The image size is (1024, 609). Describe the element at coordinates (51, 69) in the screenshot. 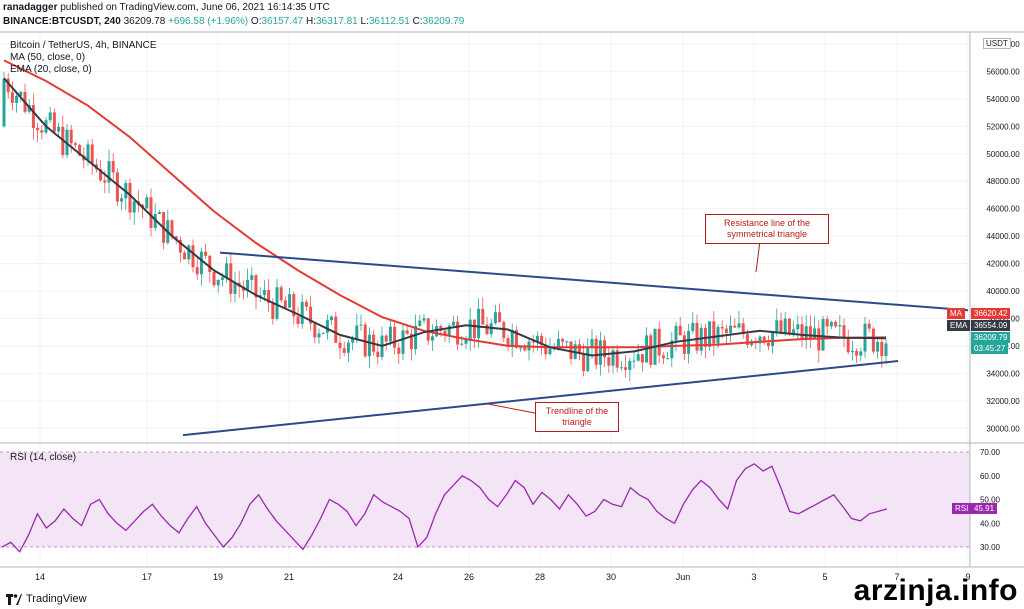

I see `legend-ema: EMA (20, close, 0)` at that location.